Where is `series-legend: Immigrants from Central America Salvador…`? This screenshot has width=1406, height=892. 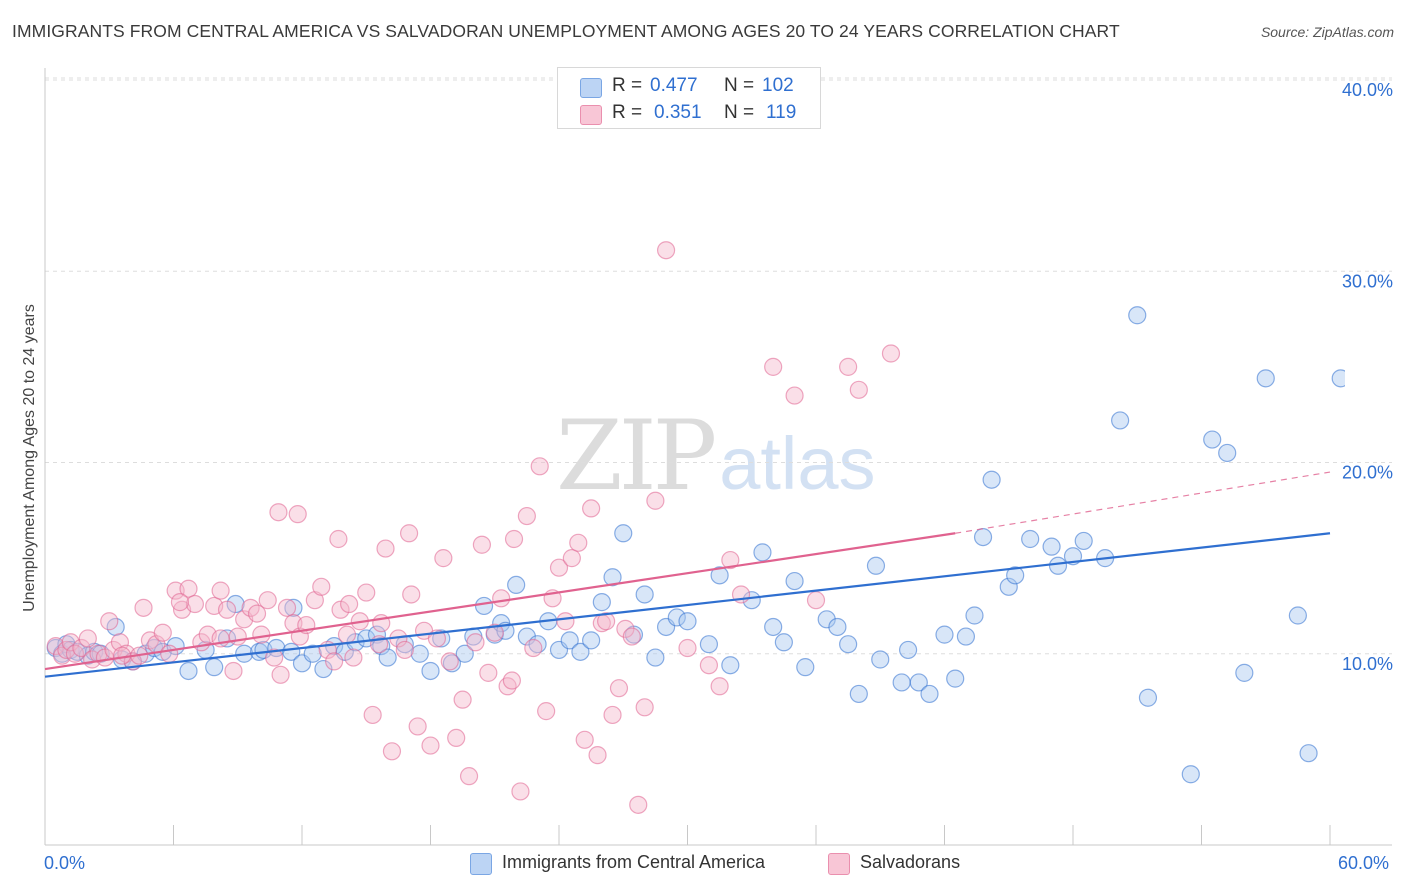 series-legend: Immigrants from Central America Salvador… is located at coordinates (703, 864).